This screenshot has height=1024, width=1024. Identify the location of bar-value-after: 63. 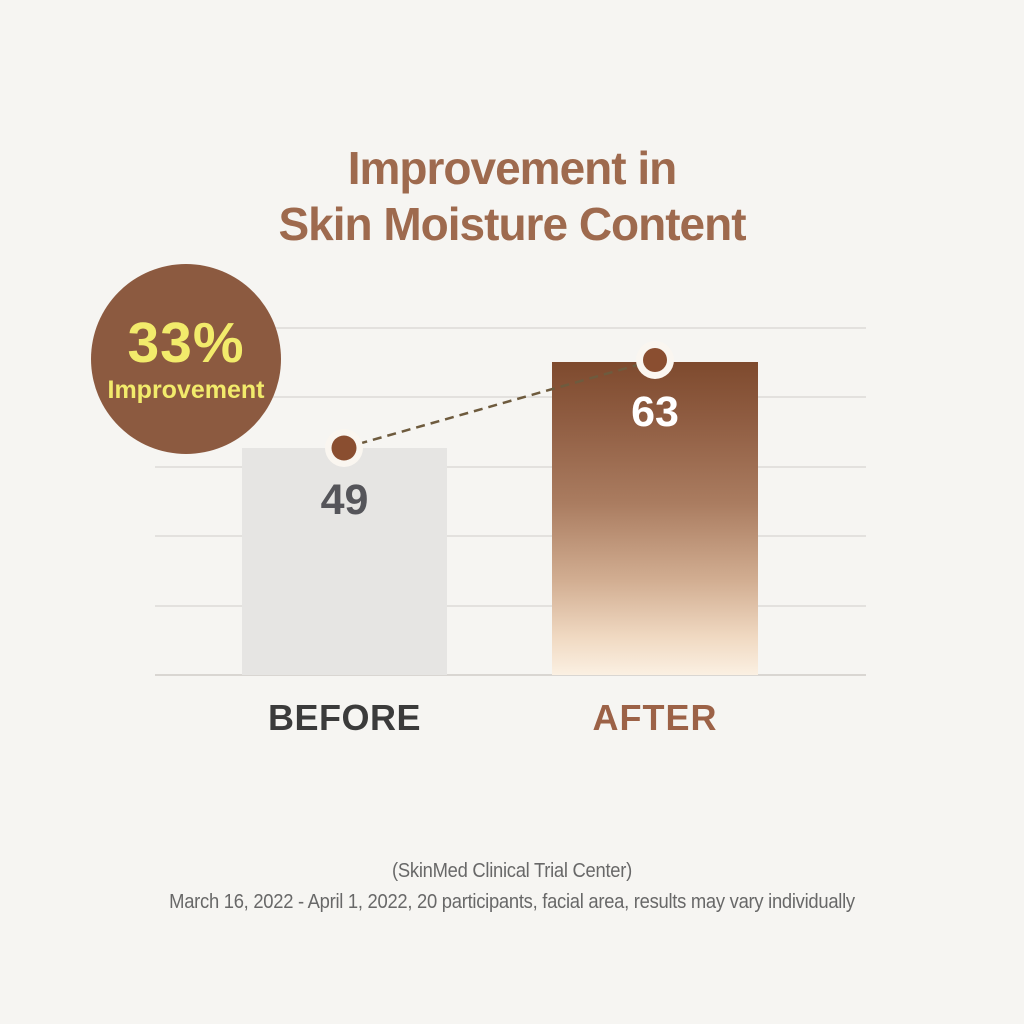
(655, 412).